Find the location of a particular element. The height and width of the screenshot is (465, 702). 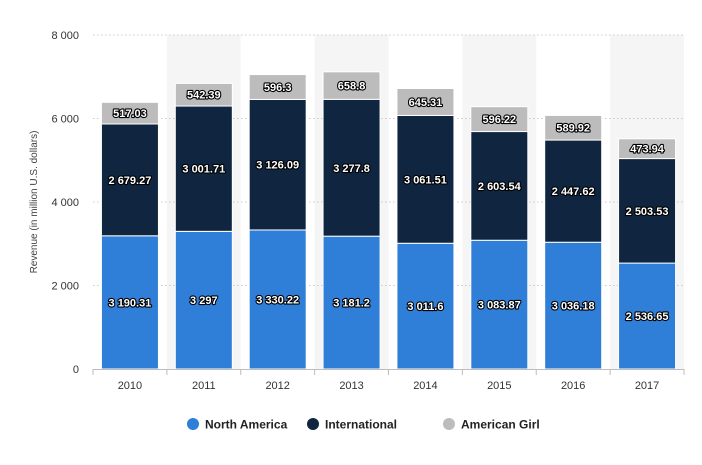

data-label: 658.8 is located at coordinates (352, 87).